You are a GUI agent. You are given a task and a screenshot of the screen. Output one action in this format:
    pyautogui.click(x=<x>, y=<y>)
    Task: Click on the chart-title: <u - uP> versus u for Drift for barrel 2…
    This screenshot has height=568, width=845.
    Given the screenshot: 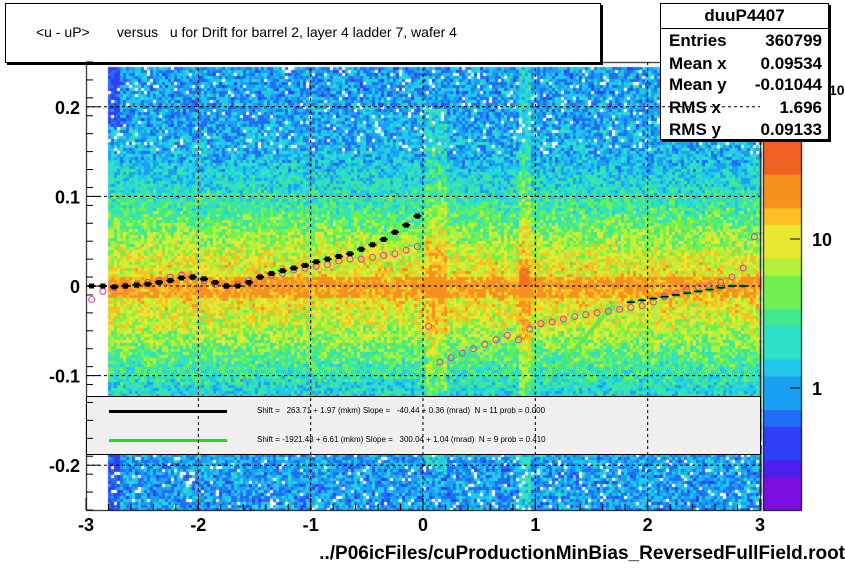 What is the action you would take?
    pyautogui.click(x=246, y=32)
    